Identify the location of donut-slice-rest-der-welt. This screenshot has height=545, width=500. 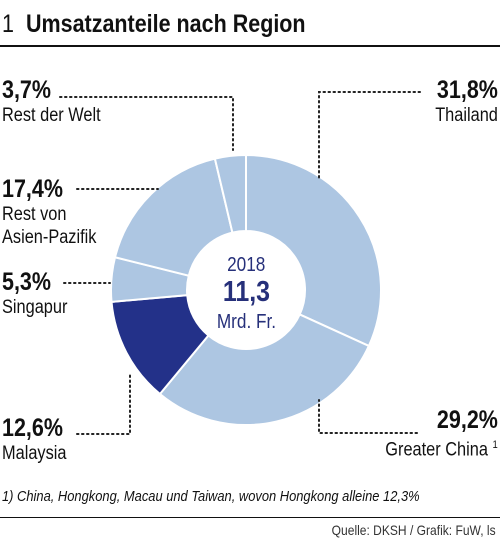
(230, 193).